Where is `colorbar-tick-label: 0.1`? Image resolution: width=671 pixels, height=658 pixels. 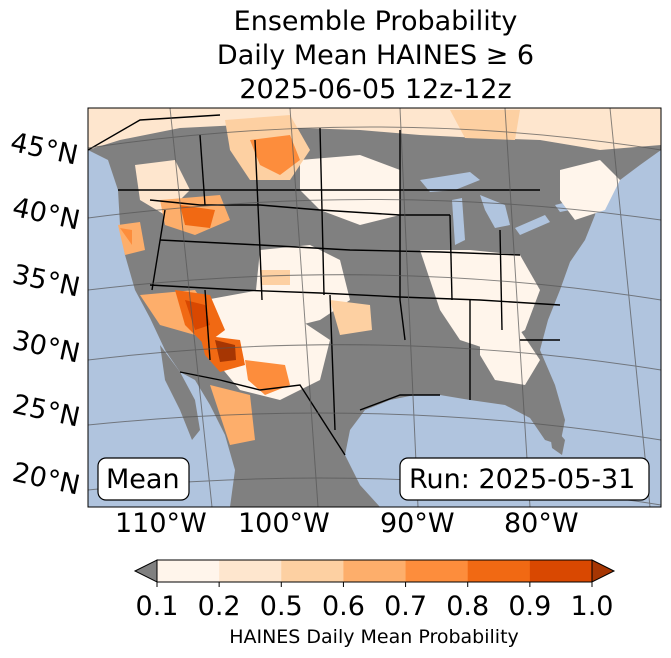 colorbar-tick-label: 0.1 is located at coordinates (157, 606).